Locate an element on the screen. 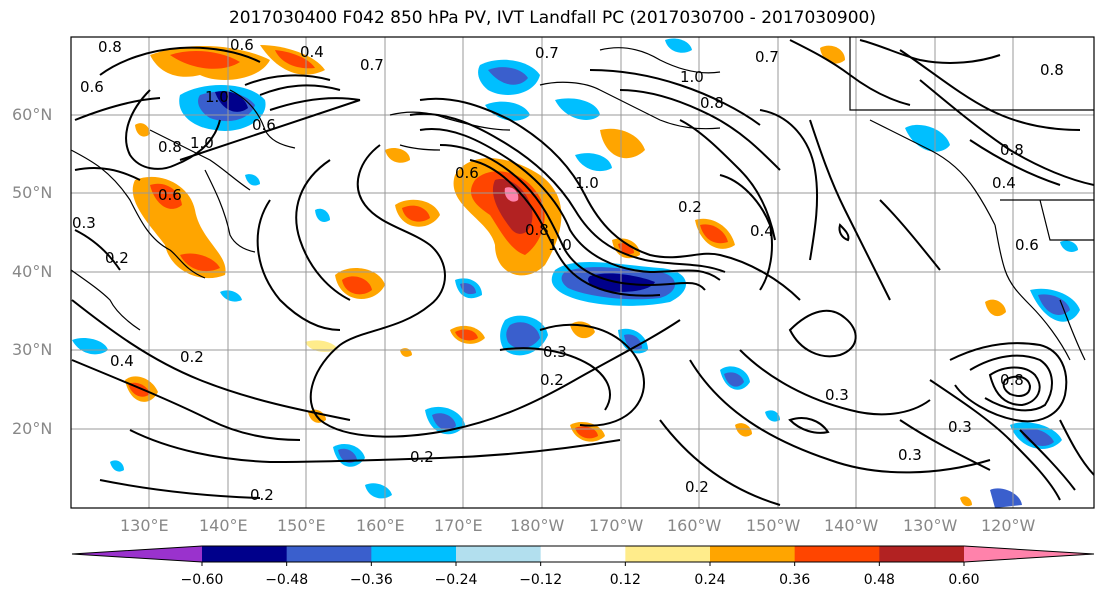  lon-label: 160°E is located at coordinates (380, 525).